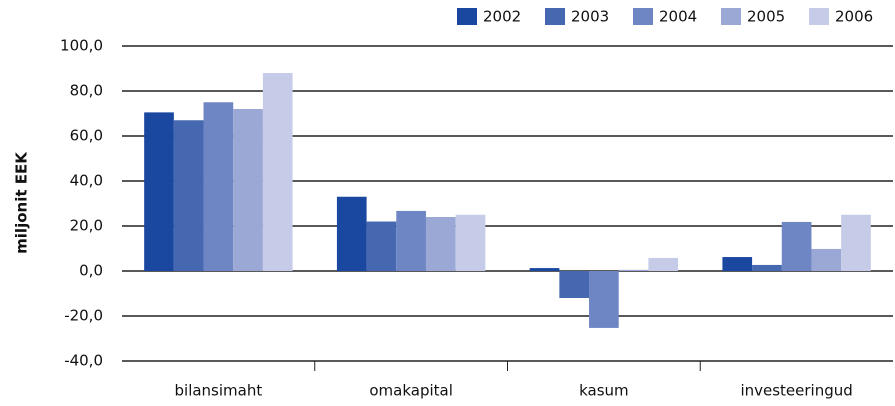 The width and height of the screenshot is (895, 406). I want to click on legend-label: 2006, so click(854, 17).